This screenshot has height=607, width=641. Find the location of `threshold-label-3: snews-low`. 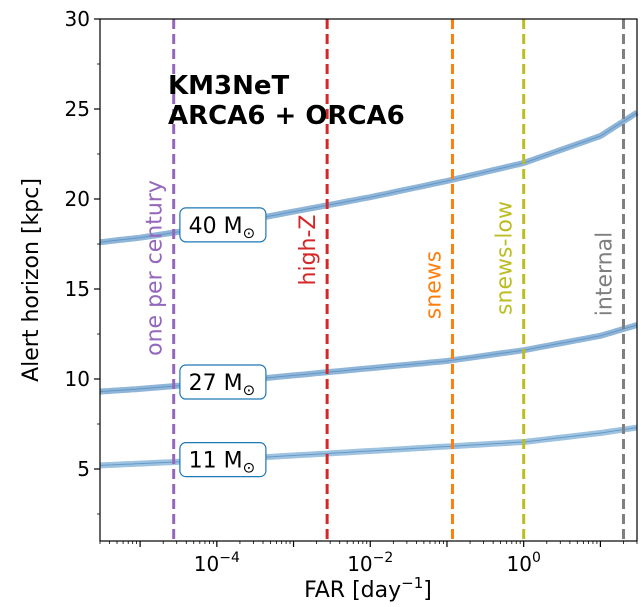

threshold-label-3: snews-low is located at coordinates (505, 258).